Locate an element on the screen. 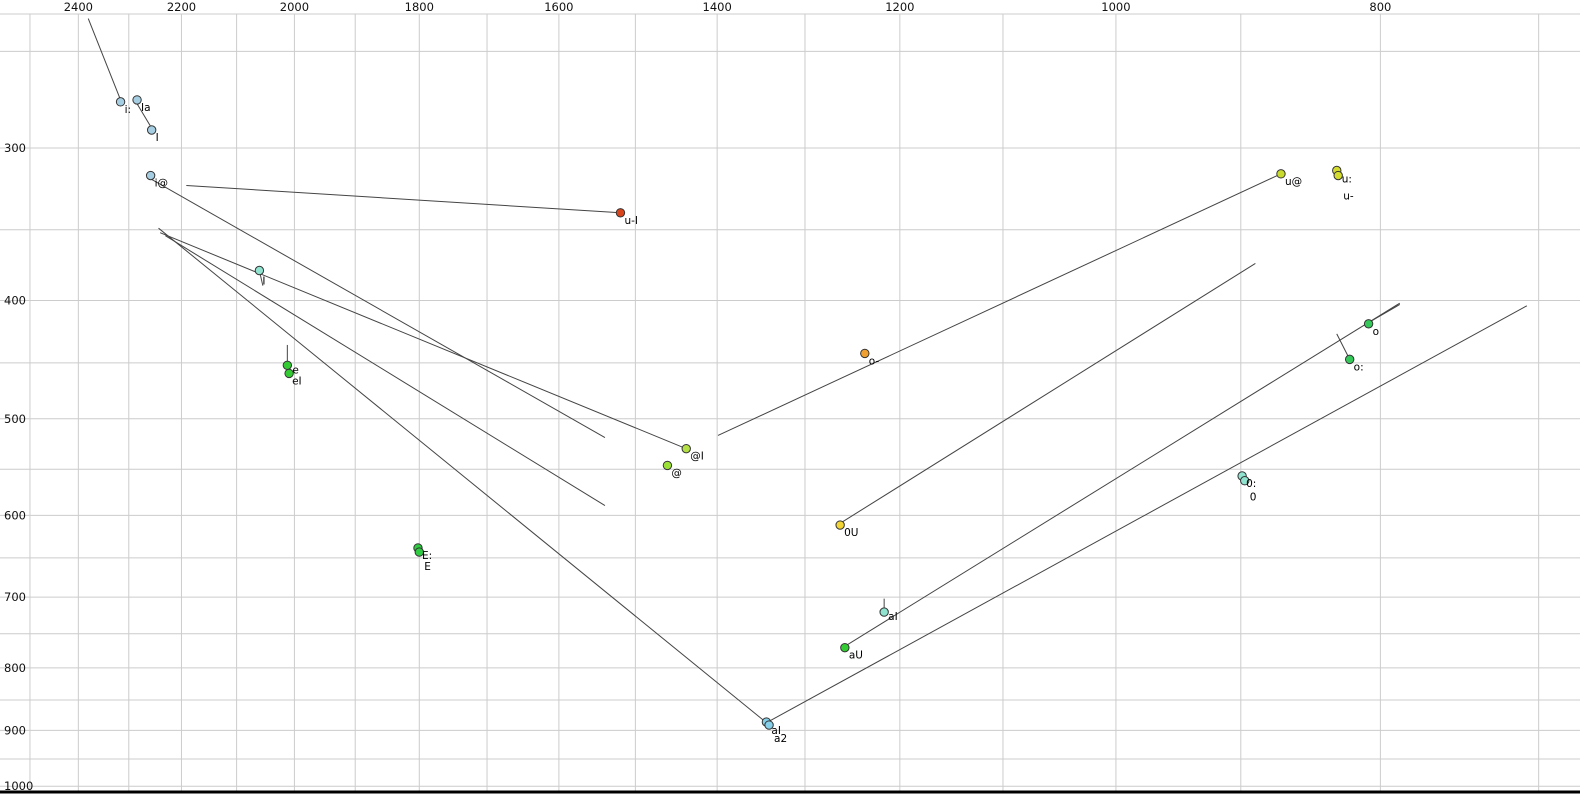 This screenshot has height=800, width=1580. vowel-label: o is located at coordinates (1376, 332).